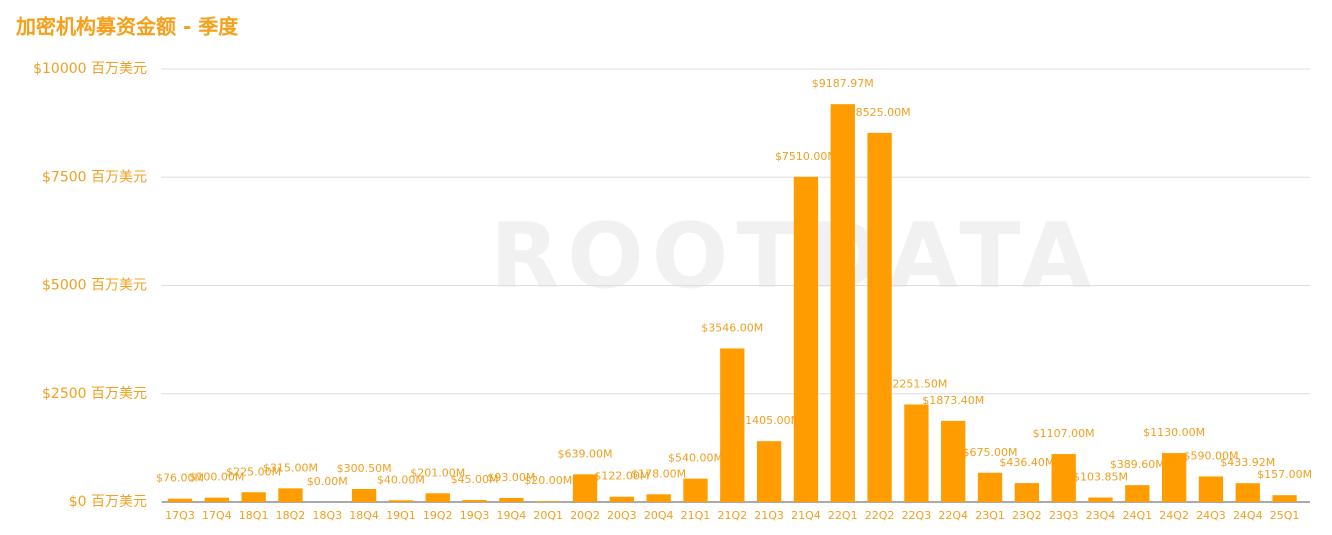 The height and width of the screenshot is (535, 1332). What do you see at coordinates (90, 69) in the screenshot?
I see `y-tick-label: $10000 百万美元` at bounding box center [90, 69].